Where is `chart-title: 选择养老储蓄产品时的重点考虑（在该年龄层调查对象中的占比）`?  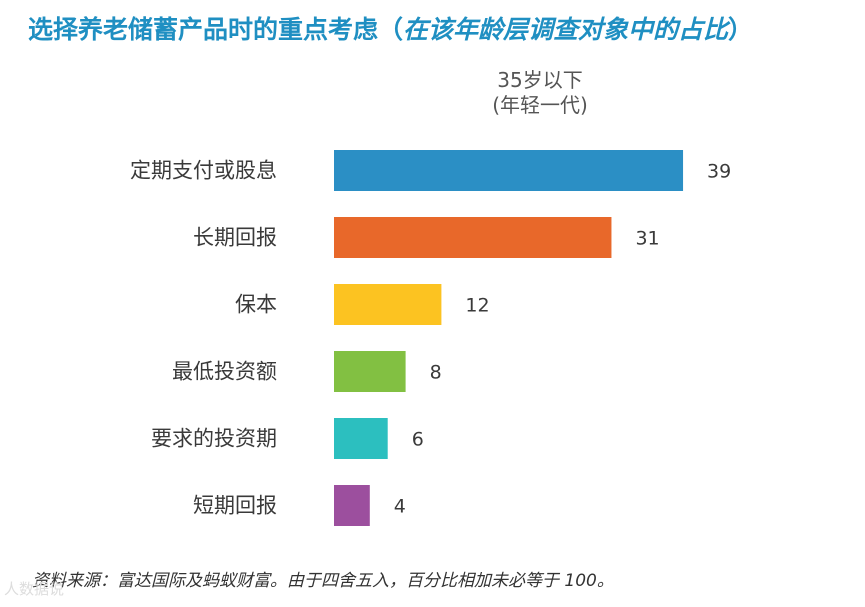 chart-title: 选择养老储蓄产品时的重点考虑（在该年龄层调查对象中的占比） is located at coordinates (443, 28).